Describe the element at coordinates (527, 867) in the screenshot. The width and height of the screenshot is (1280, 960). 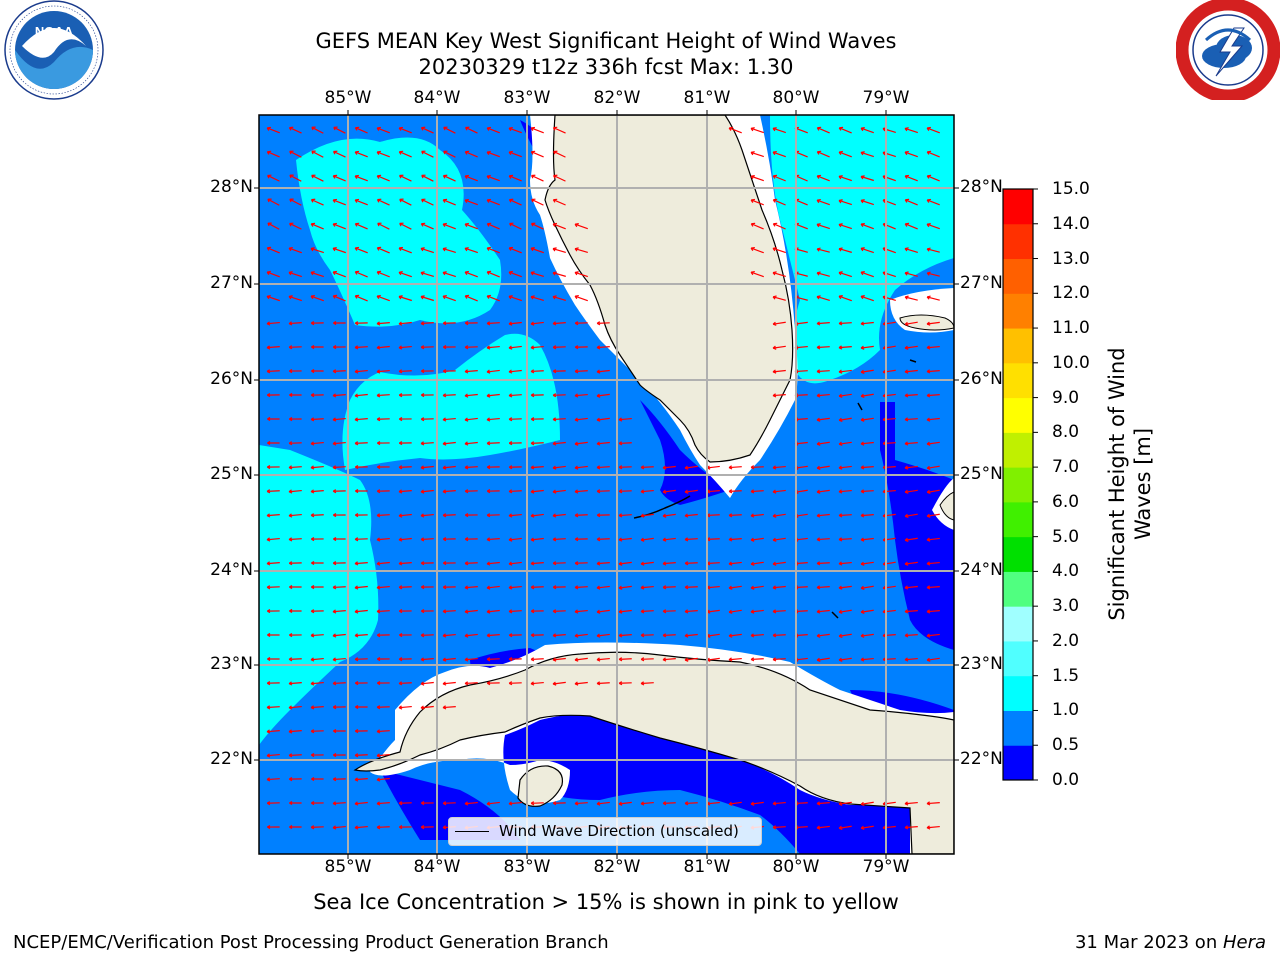
I see `longitude-label: 83°W` at that location.